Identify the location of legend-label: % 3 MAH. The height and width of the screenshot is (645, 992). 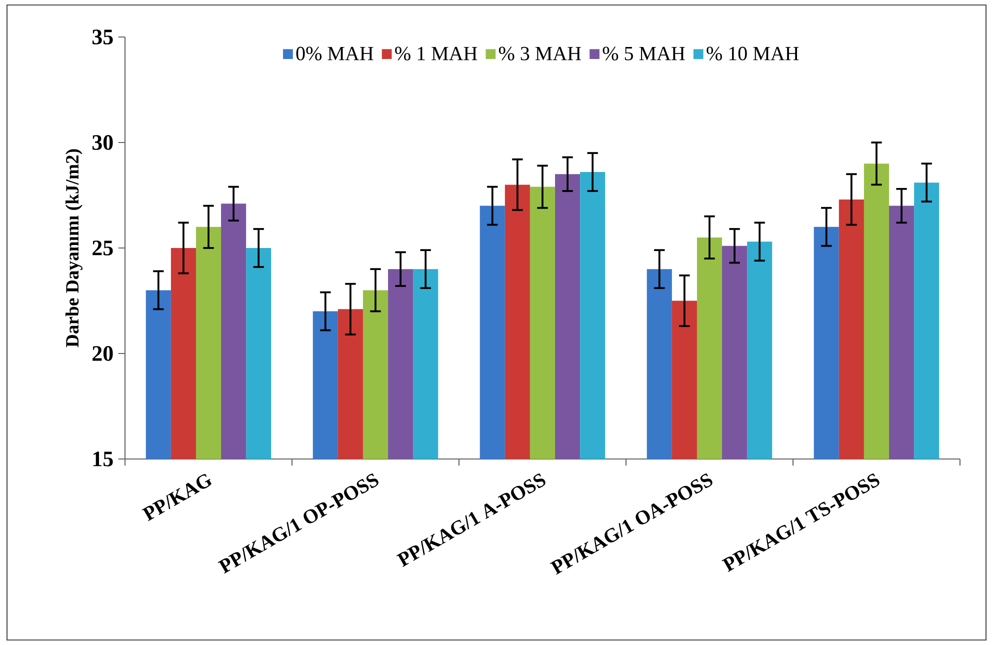
(539, 53).